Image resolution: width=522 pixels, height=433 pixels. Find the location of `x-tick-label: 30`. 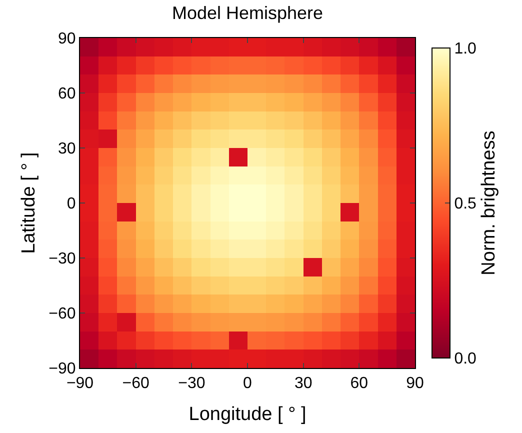

x-tick-label: 30 is located at coordinates (303, 383).